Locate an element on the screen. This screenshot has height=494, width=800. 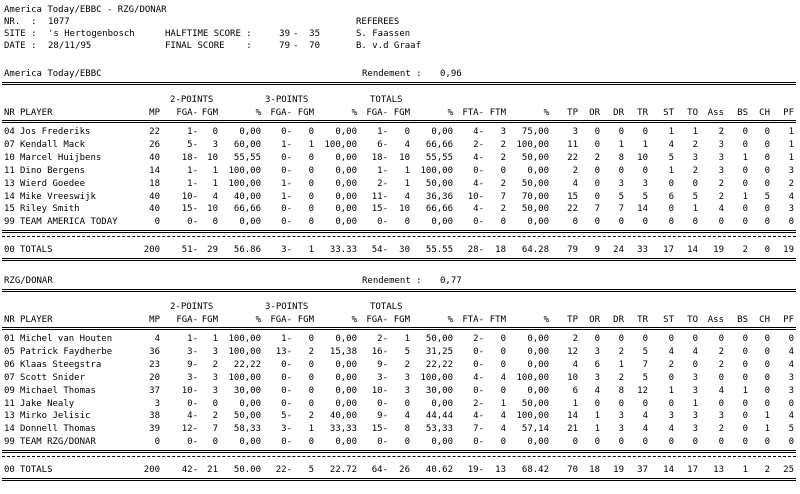
column-header: FTA- is located at coordinates (473, 320).